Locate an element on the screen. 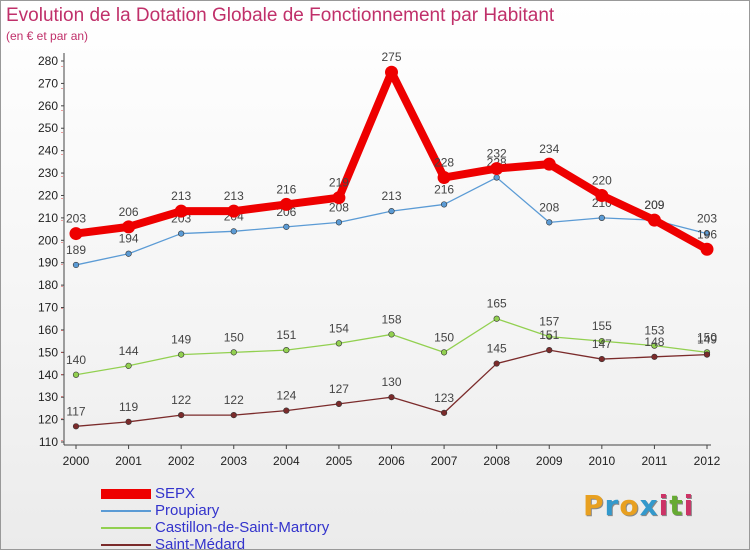  legend-label: Saint-Médard is located at coordinates (200, 544).